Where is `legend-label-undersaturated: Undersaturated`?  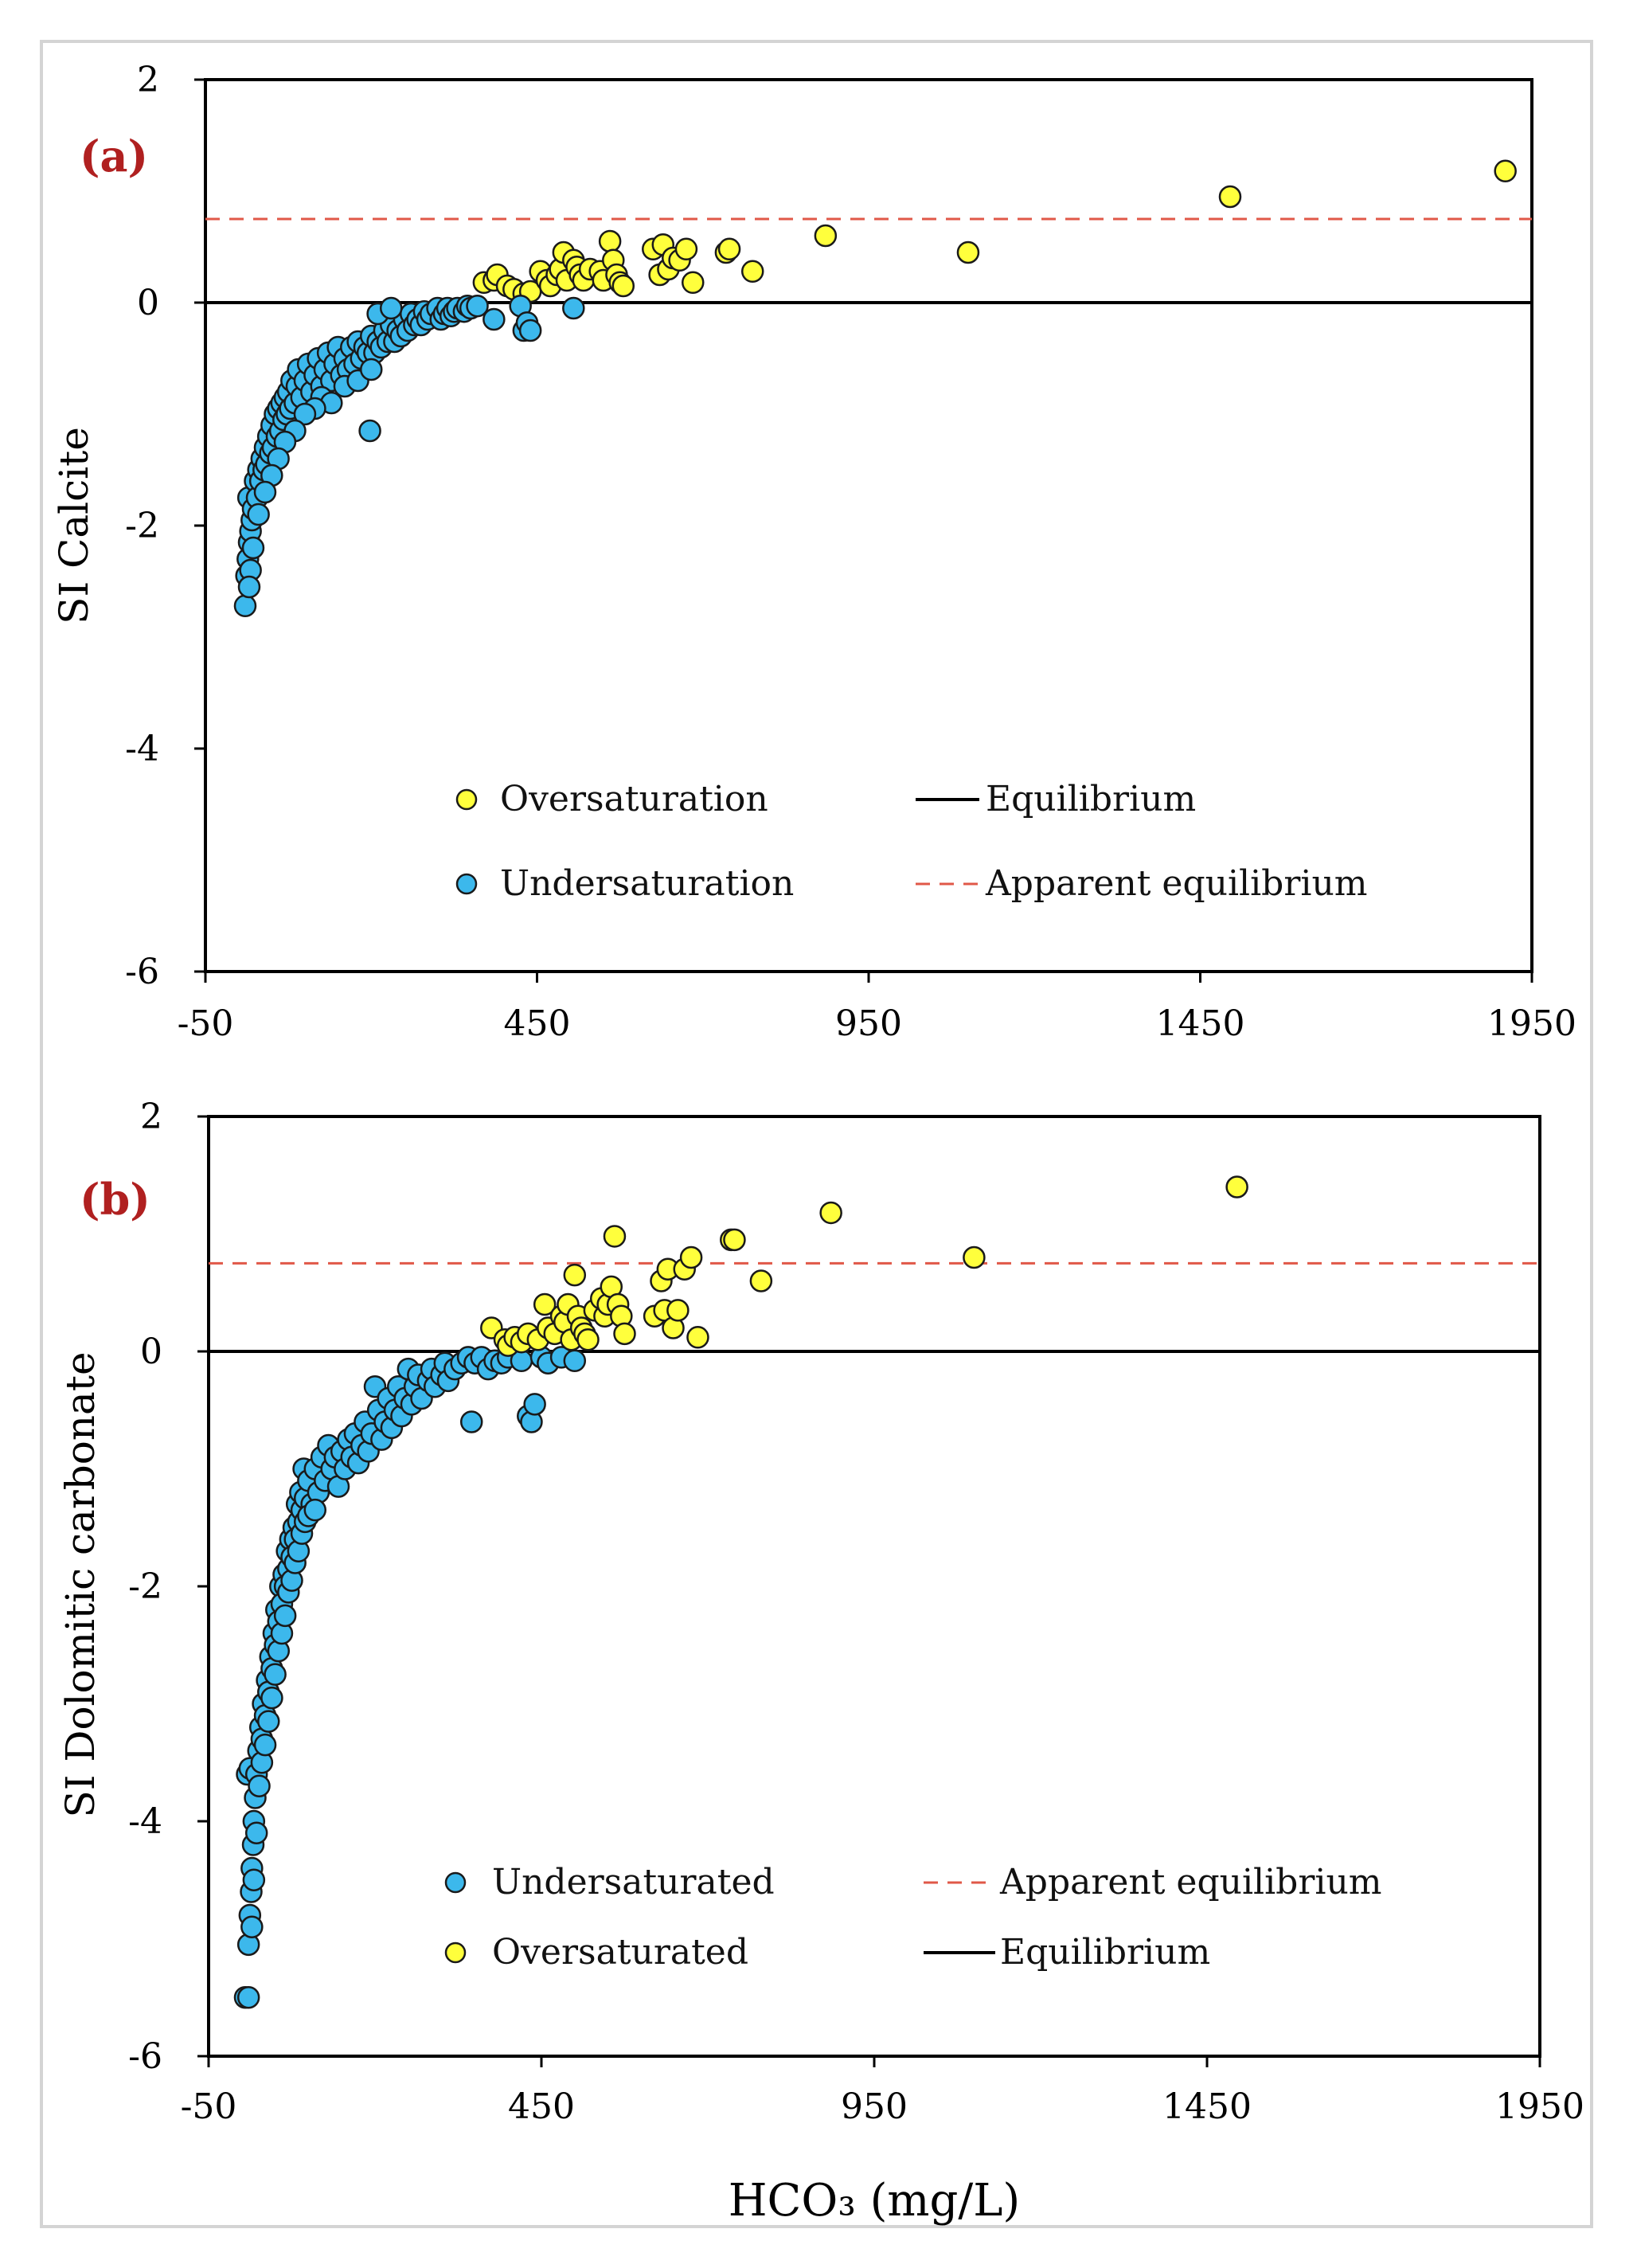 legend-label-undersaturated: Undersaturated is located at coordinates (633, 1882).